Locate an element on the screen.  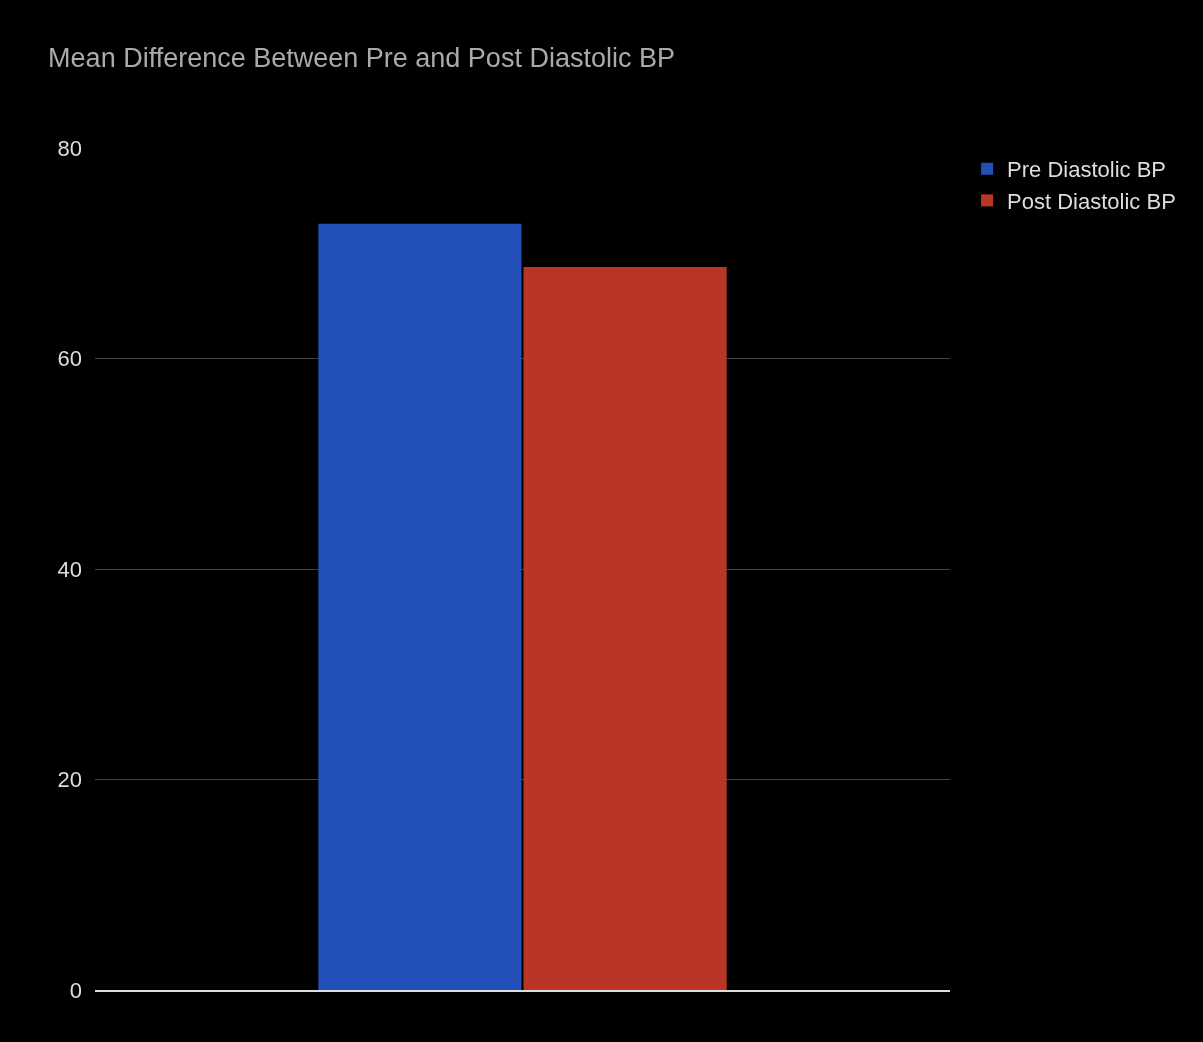
y-tick-label: 40 is located at coordinates (69, 569).